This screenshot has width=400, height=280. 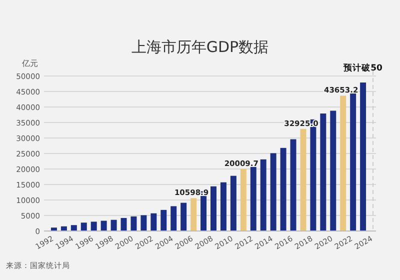 What do you see at coordinates (200, 47) in the screenshot?
I see `chart-title: 上海市历年GDP数据` at bounding box center [200, 47].